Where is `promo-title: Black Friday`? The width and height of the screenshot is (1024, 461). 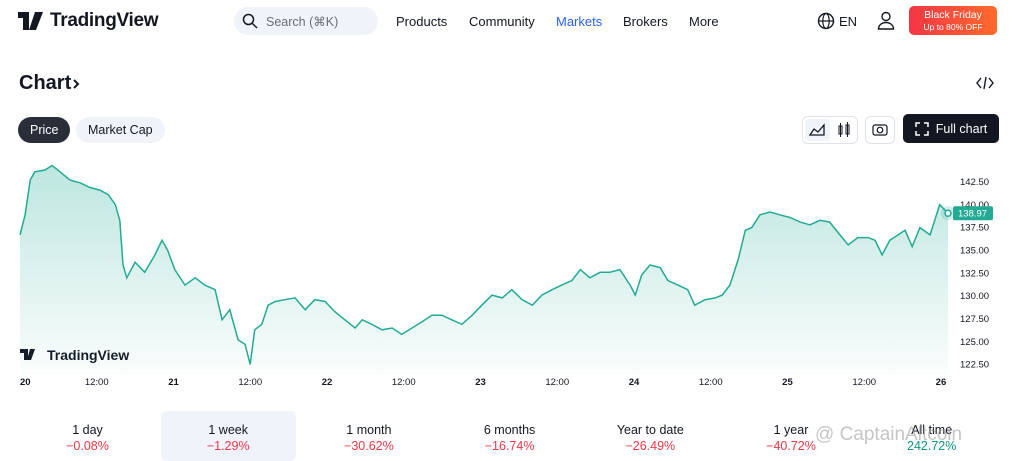 promo-title: Black Friday is located at coordinates (953, 15).